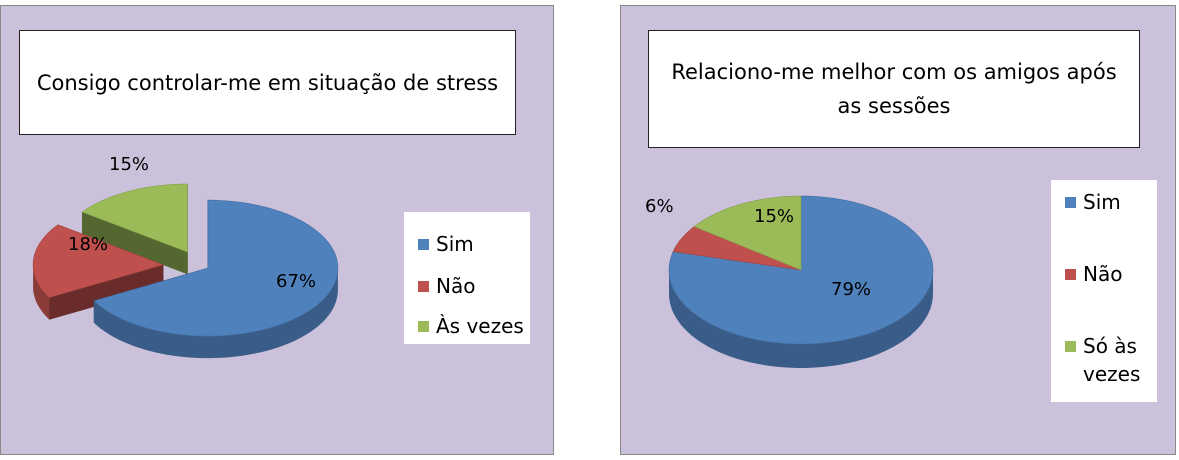  I want to click on data-label: 6%, so click(659, 206).